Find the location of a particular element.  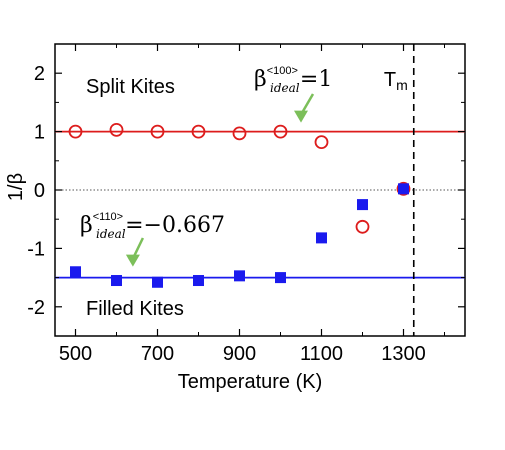

split-kites-label: Split Kites is located at coordinates (130, 87).